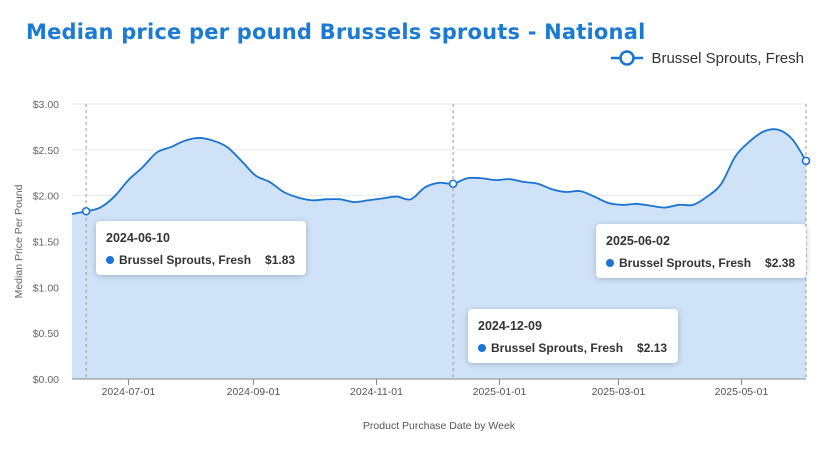  Describe the element at coordinates (46, 380) in the screenshot. I see `y-tick-label: $0.00` at that location.